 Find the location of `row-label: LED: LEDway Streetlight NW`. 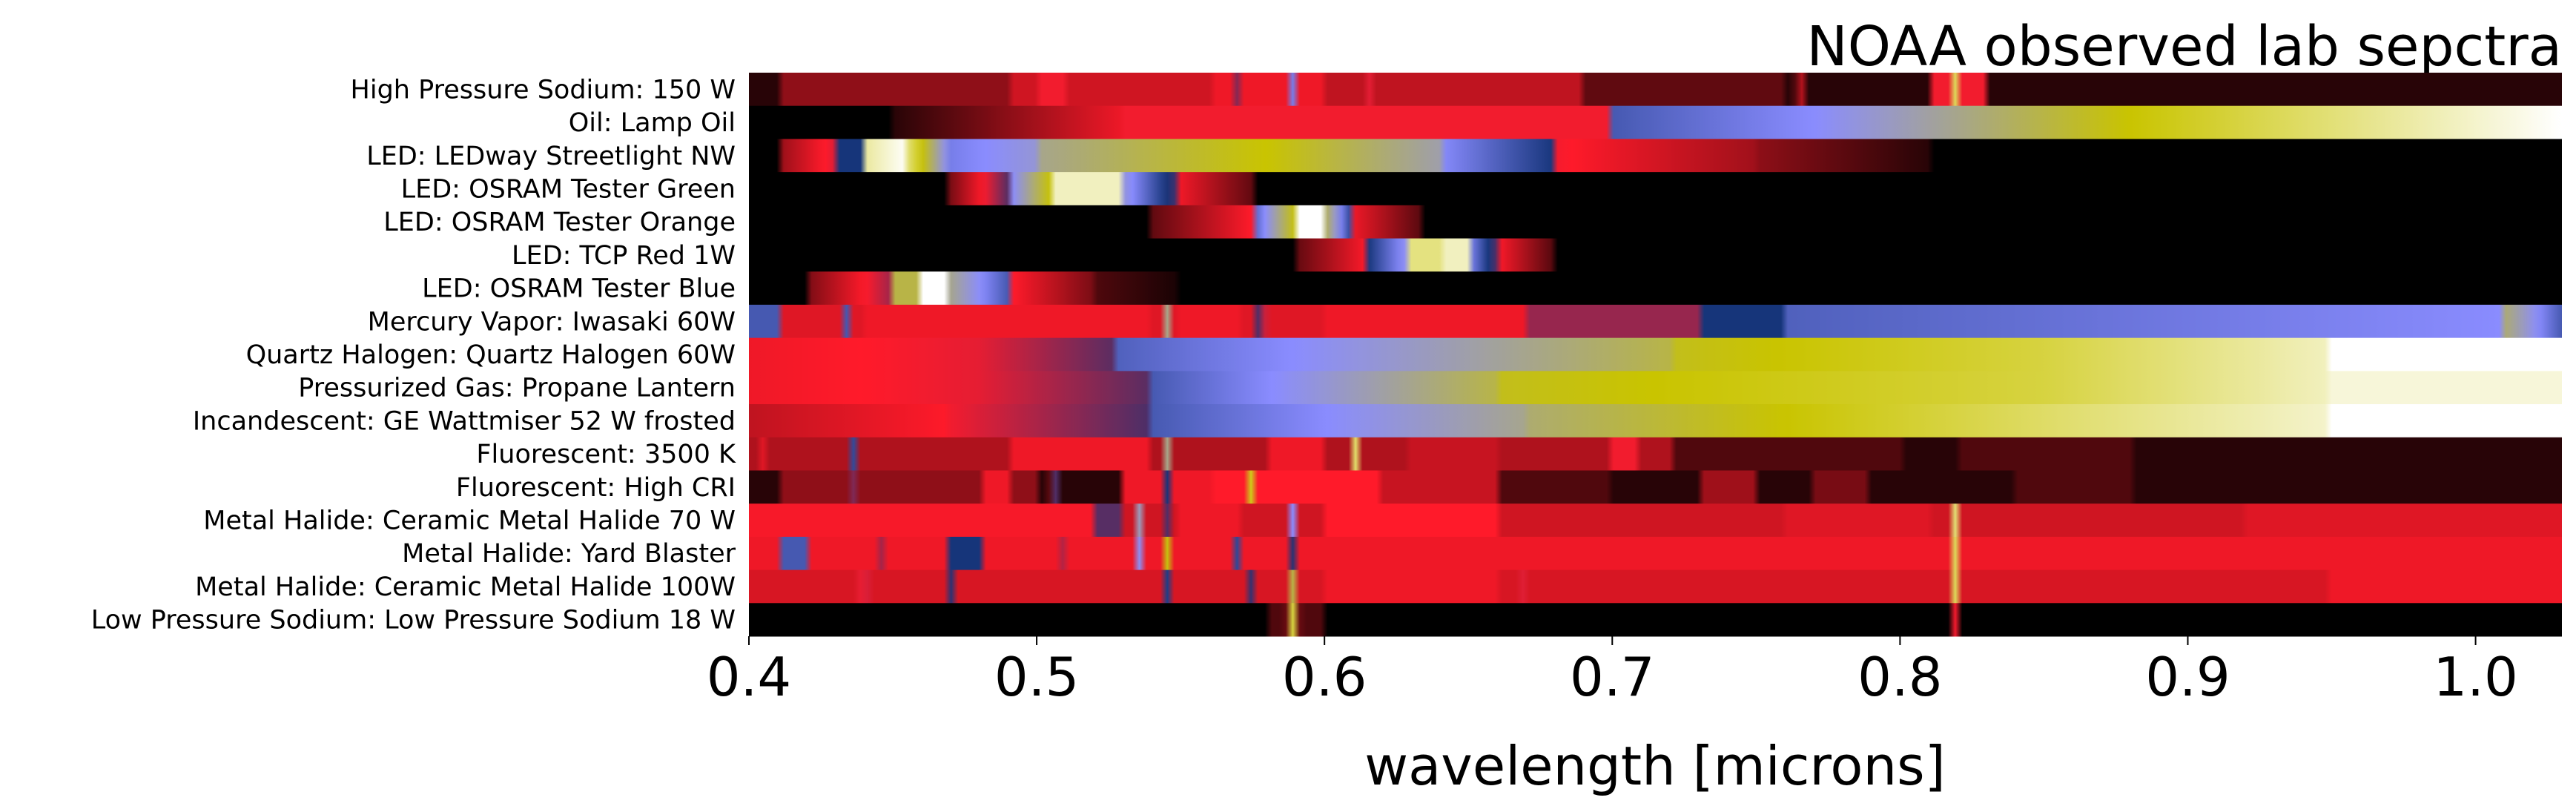

row-label: LED: LEDway Streetlight NW is located at coordinates (551, 156).